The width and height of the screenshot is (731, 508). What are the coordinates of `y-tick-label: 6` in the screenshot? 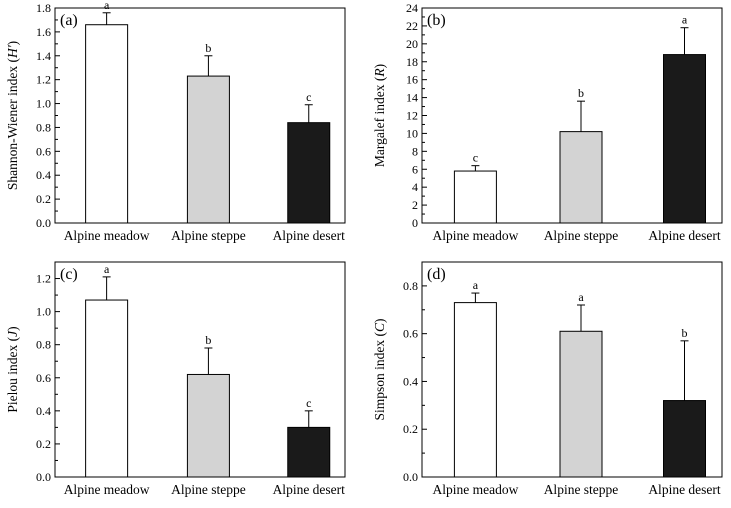 It's located at (415, 169).